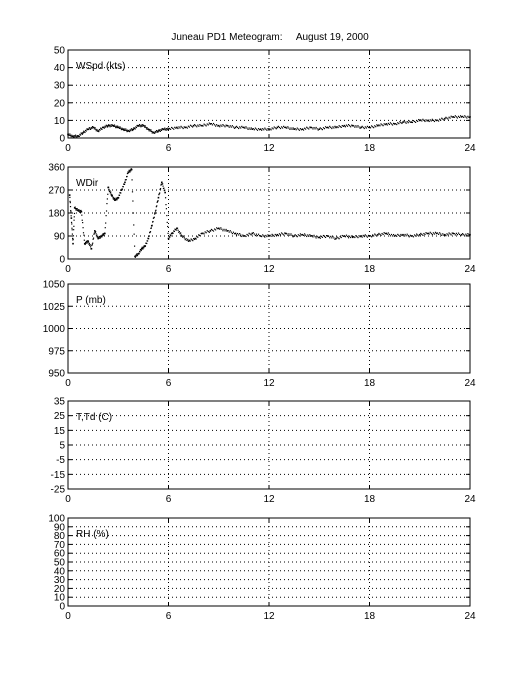 This screenshot has height=683, width=520. I want to click on panel-label: T,Td (C), so click(94, 417).